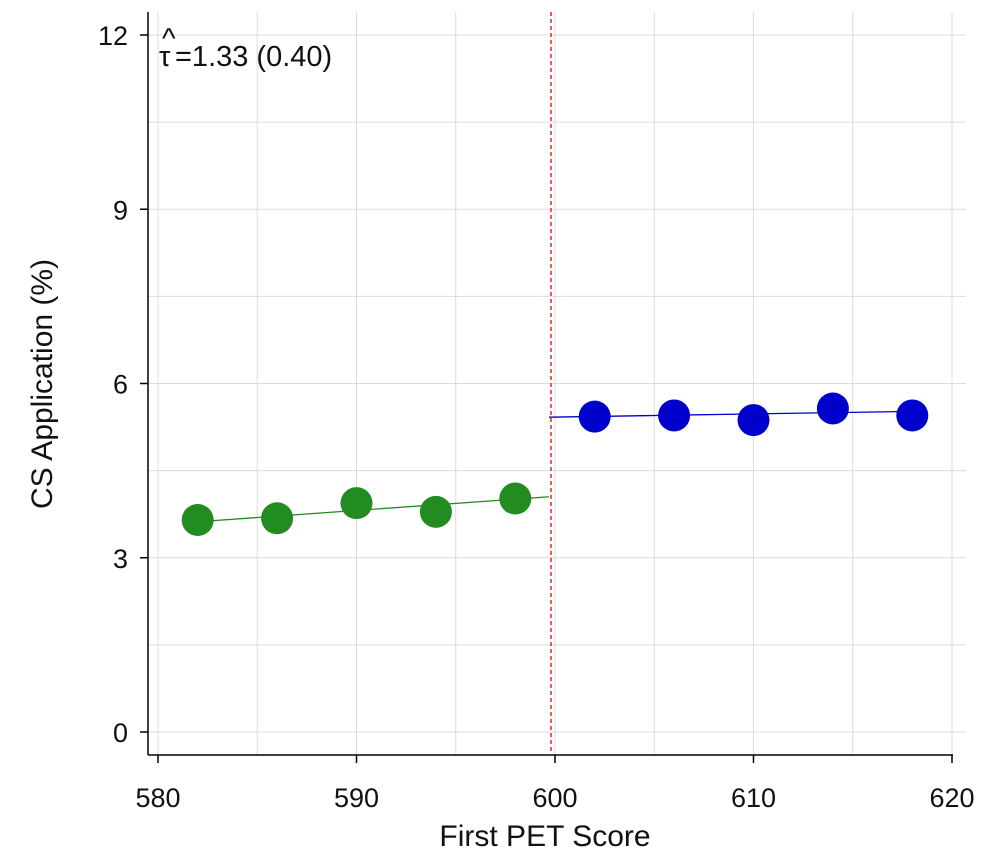 The image size is (1005, 852). What do you see at coordinates (951, 798) in the screenshot?
I see `x-tick-label: 620` at bounding box center [951, 798].